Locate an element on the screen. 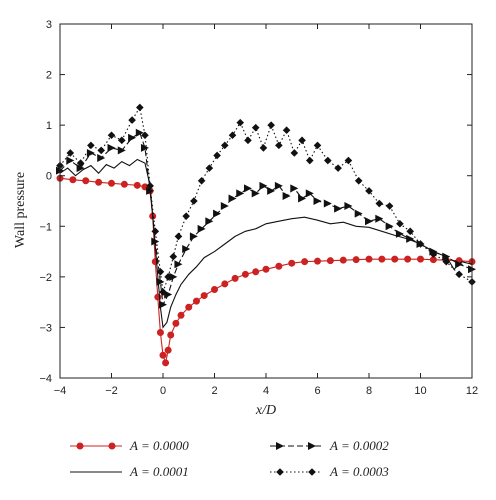 This screenshot has width=496, height=500. x-tick-label: 0 is located at coordinates (163, 391).